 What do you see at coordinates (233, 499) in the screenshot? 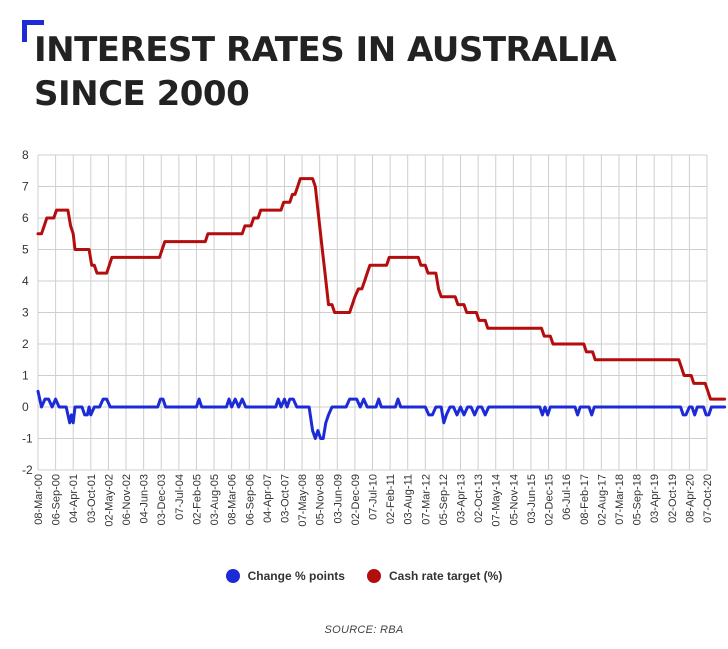
I see `x-tick-label: 08-Mar-06` at bounding box center [233, 499].